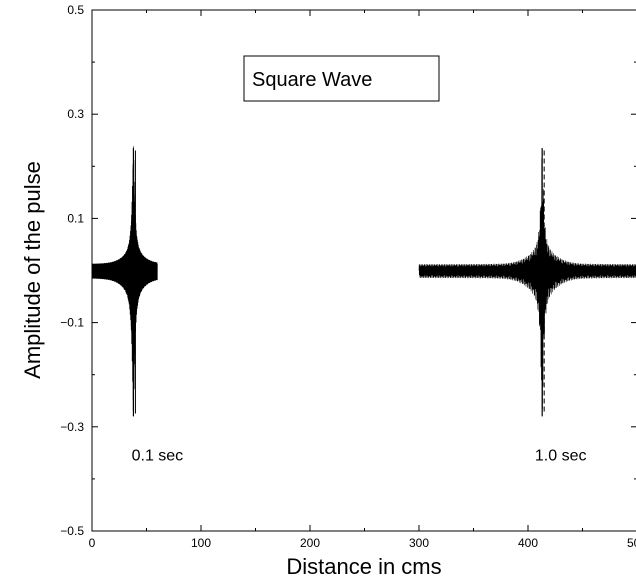 The height and width of the screenshot is (582, 636). Describe the element at coordinates (312, 80) in the screenshot. I see `chart-title: Square Wave` at that location.